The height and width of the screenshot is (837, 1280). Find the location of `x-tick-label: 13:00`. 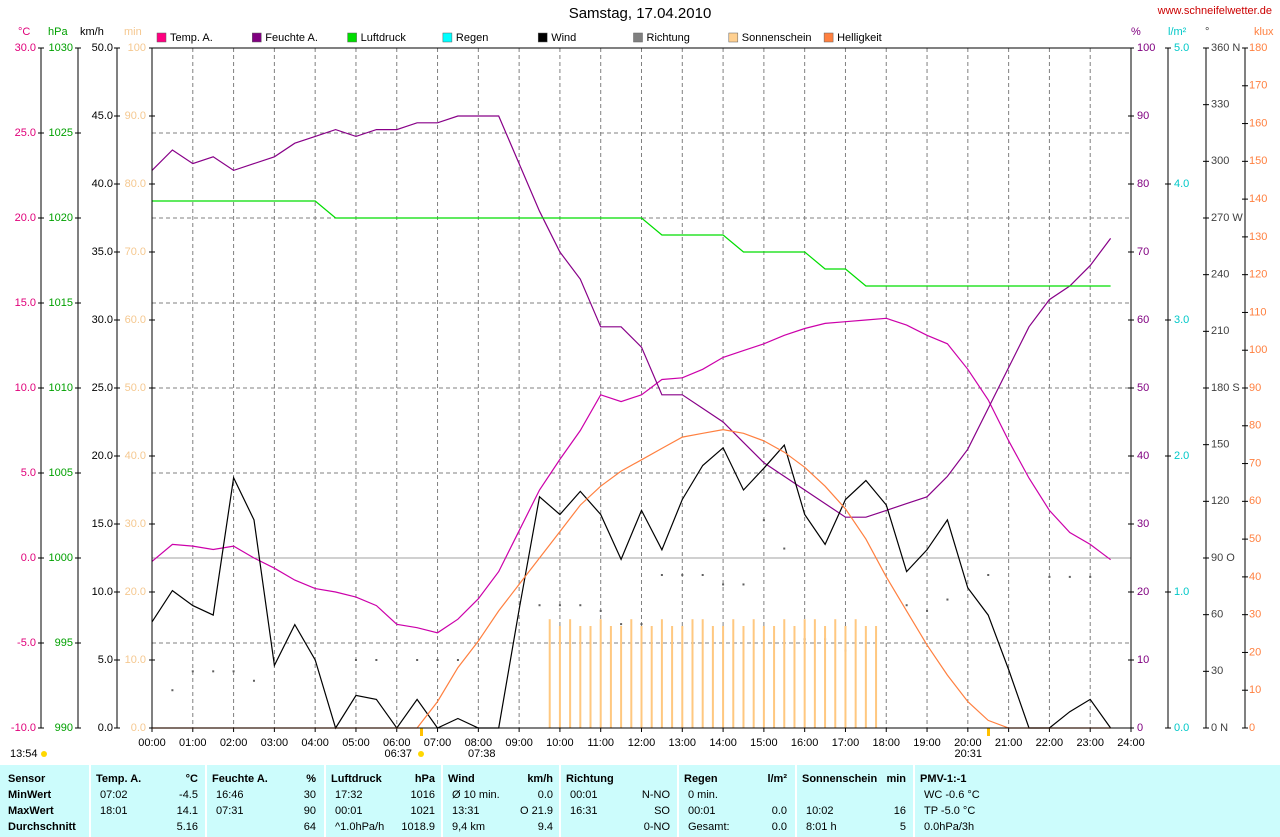

x-tick-label: 13:00 is located at coordinates (683, 743).